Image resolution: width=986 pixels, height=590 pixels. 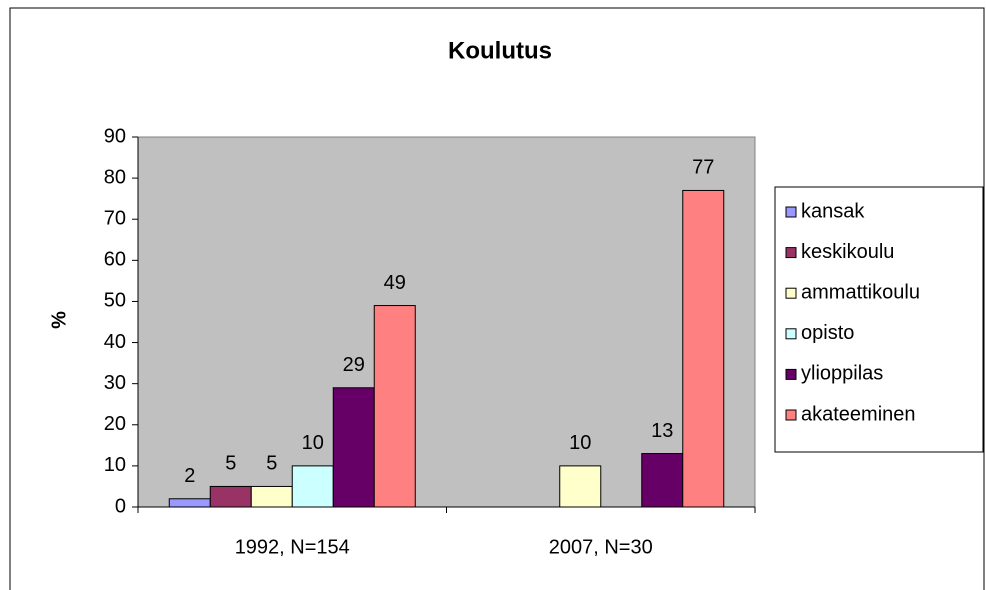 I want to click on legend-label: opisto, so click(x=827, y=333).